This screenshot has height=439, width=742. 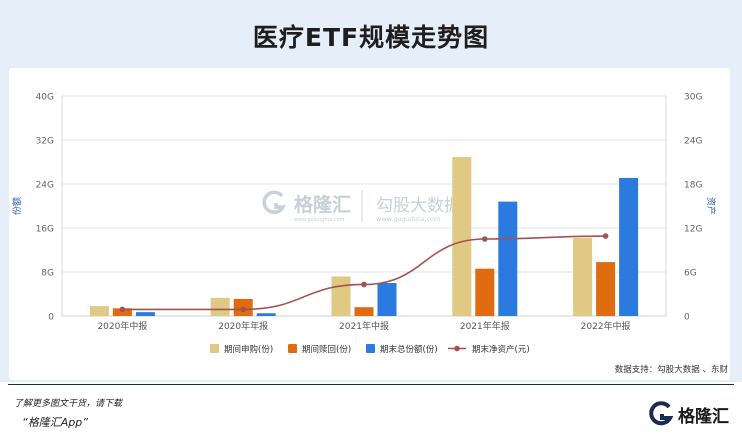 I want to click on y-axis-label-left: 份额, so click(x=17, y=206).